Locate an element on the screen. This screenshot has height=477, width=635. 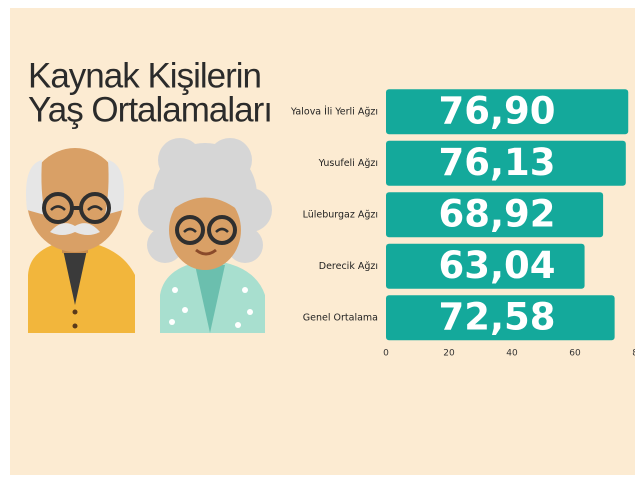
y-tick-label: Lüleburgaz Ağzı is located at coordinates (340, 214).